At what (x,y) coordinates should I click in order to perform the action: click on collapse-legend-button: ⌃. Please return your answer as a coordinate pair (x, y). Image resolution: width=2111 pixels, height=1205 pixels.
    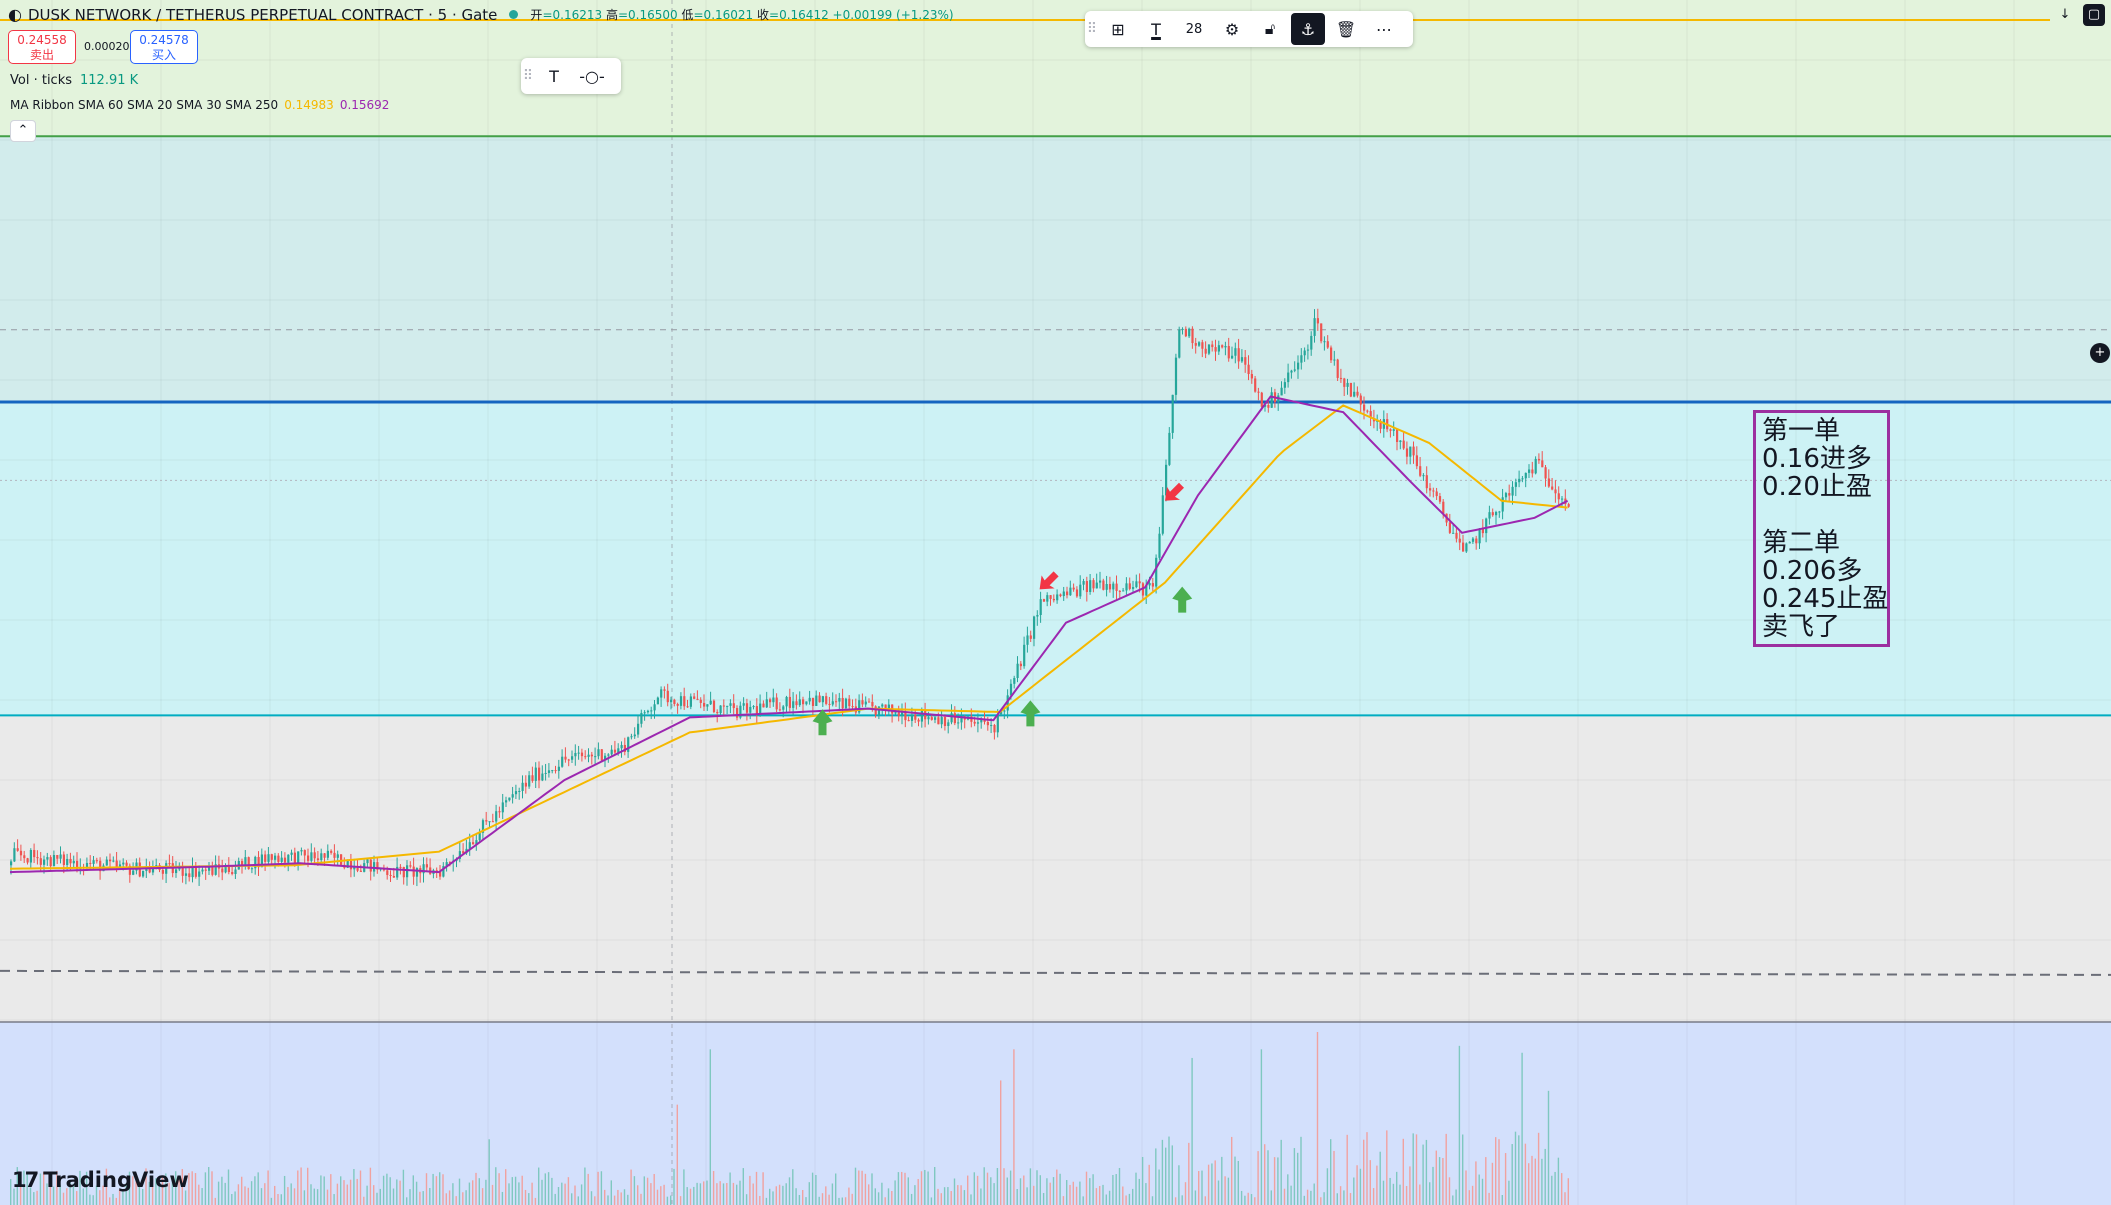
    Looking at the image, I should click on (23, 131).